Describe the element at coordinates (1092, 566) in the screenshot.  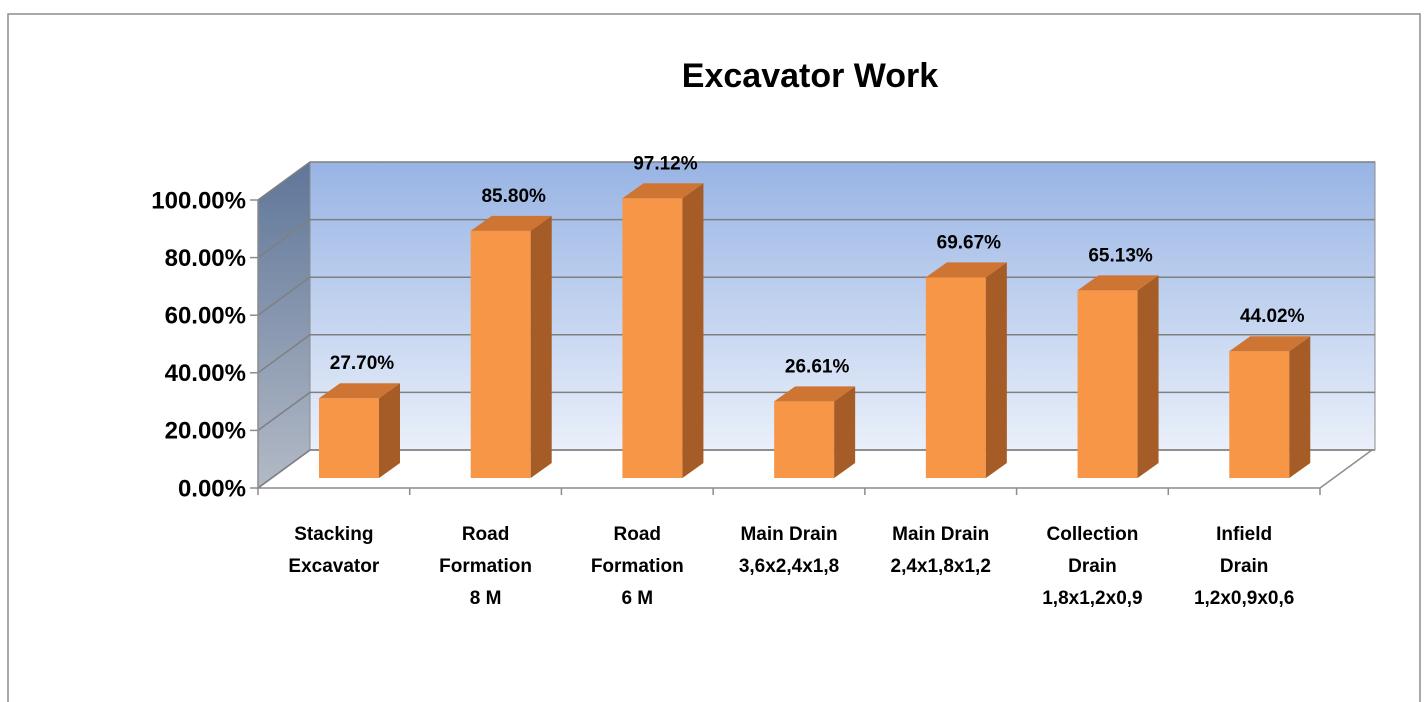
I see `x-tick-label: Collection Drain 1,8x1,2x0,9` at that location.